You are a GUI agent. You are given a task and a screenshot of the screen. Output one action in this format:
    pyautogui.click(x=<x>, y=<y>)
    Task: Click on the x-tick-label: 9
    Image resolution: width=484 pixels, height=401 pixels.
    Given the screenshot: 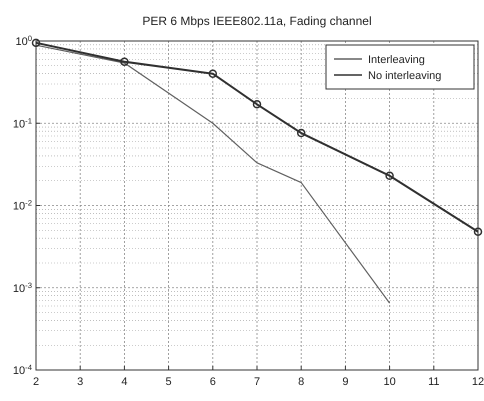 What is the action you would take?
    pyautogui.click(x=345, y=382)
    